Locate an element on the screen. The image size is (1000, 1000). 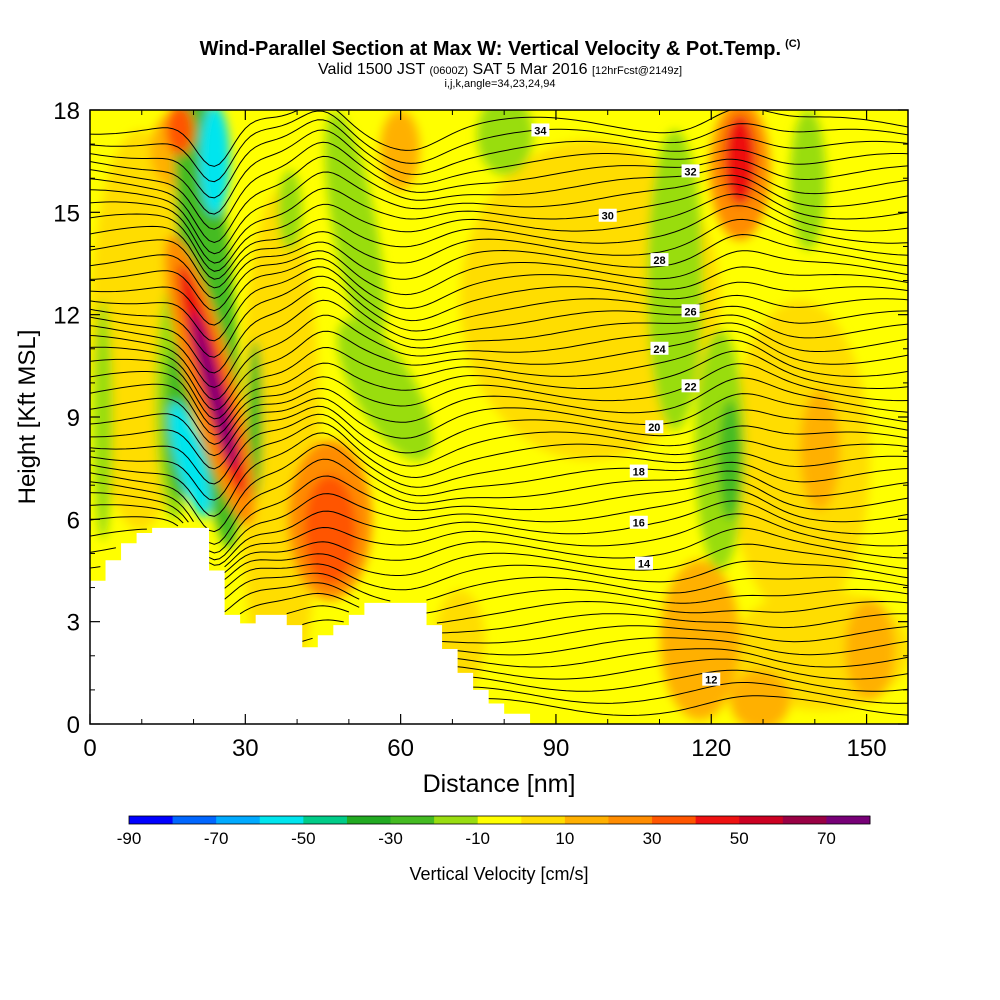
contour-label: 16 is located at coordinates (638, 522).